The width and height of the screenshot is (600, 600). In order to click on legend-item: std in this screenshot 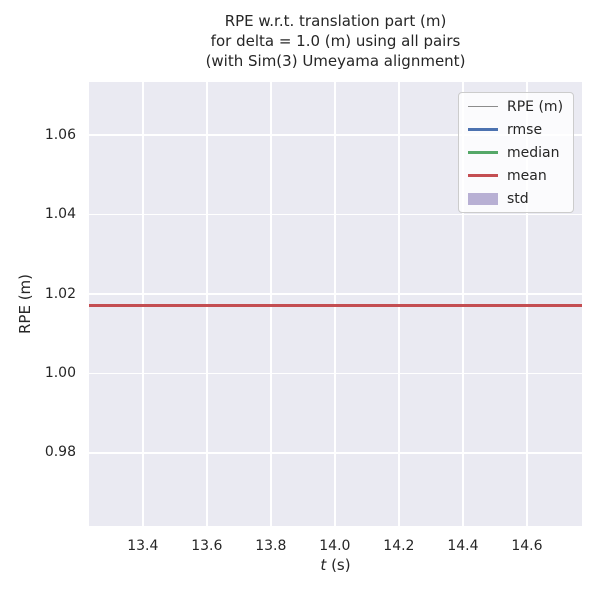, I will do `click(516, 198)`.